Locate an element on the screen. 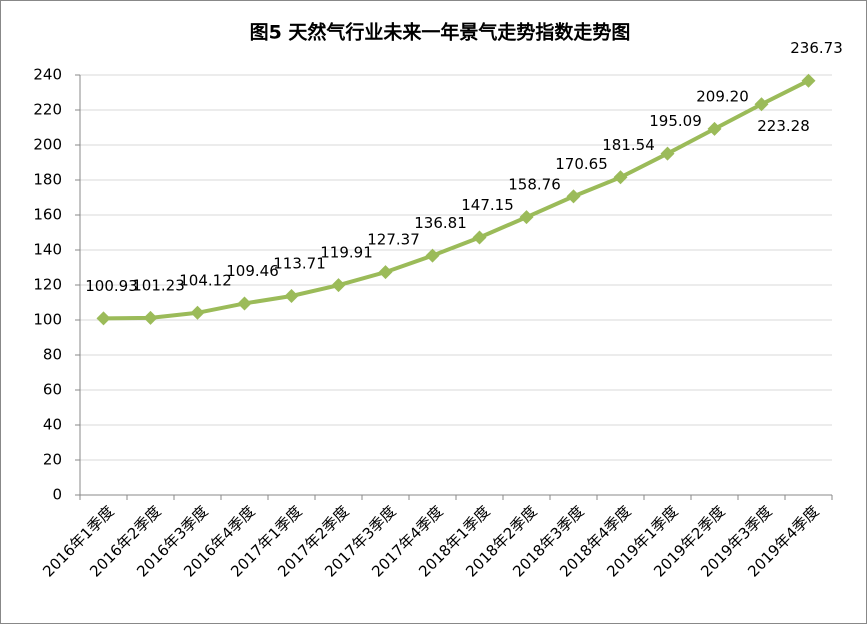 This screenshot has height=624, width=867. y-tick-label: 60 is located at coordinates (52, 390).